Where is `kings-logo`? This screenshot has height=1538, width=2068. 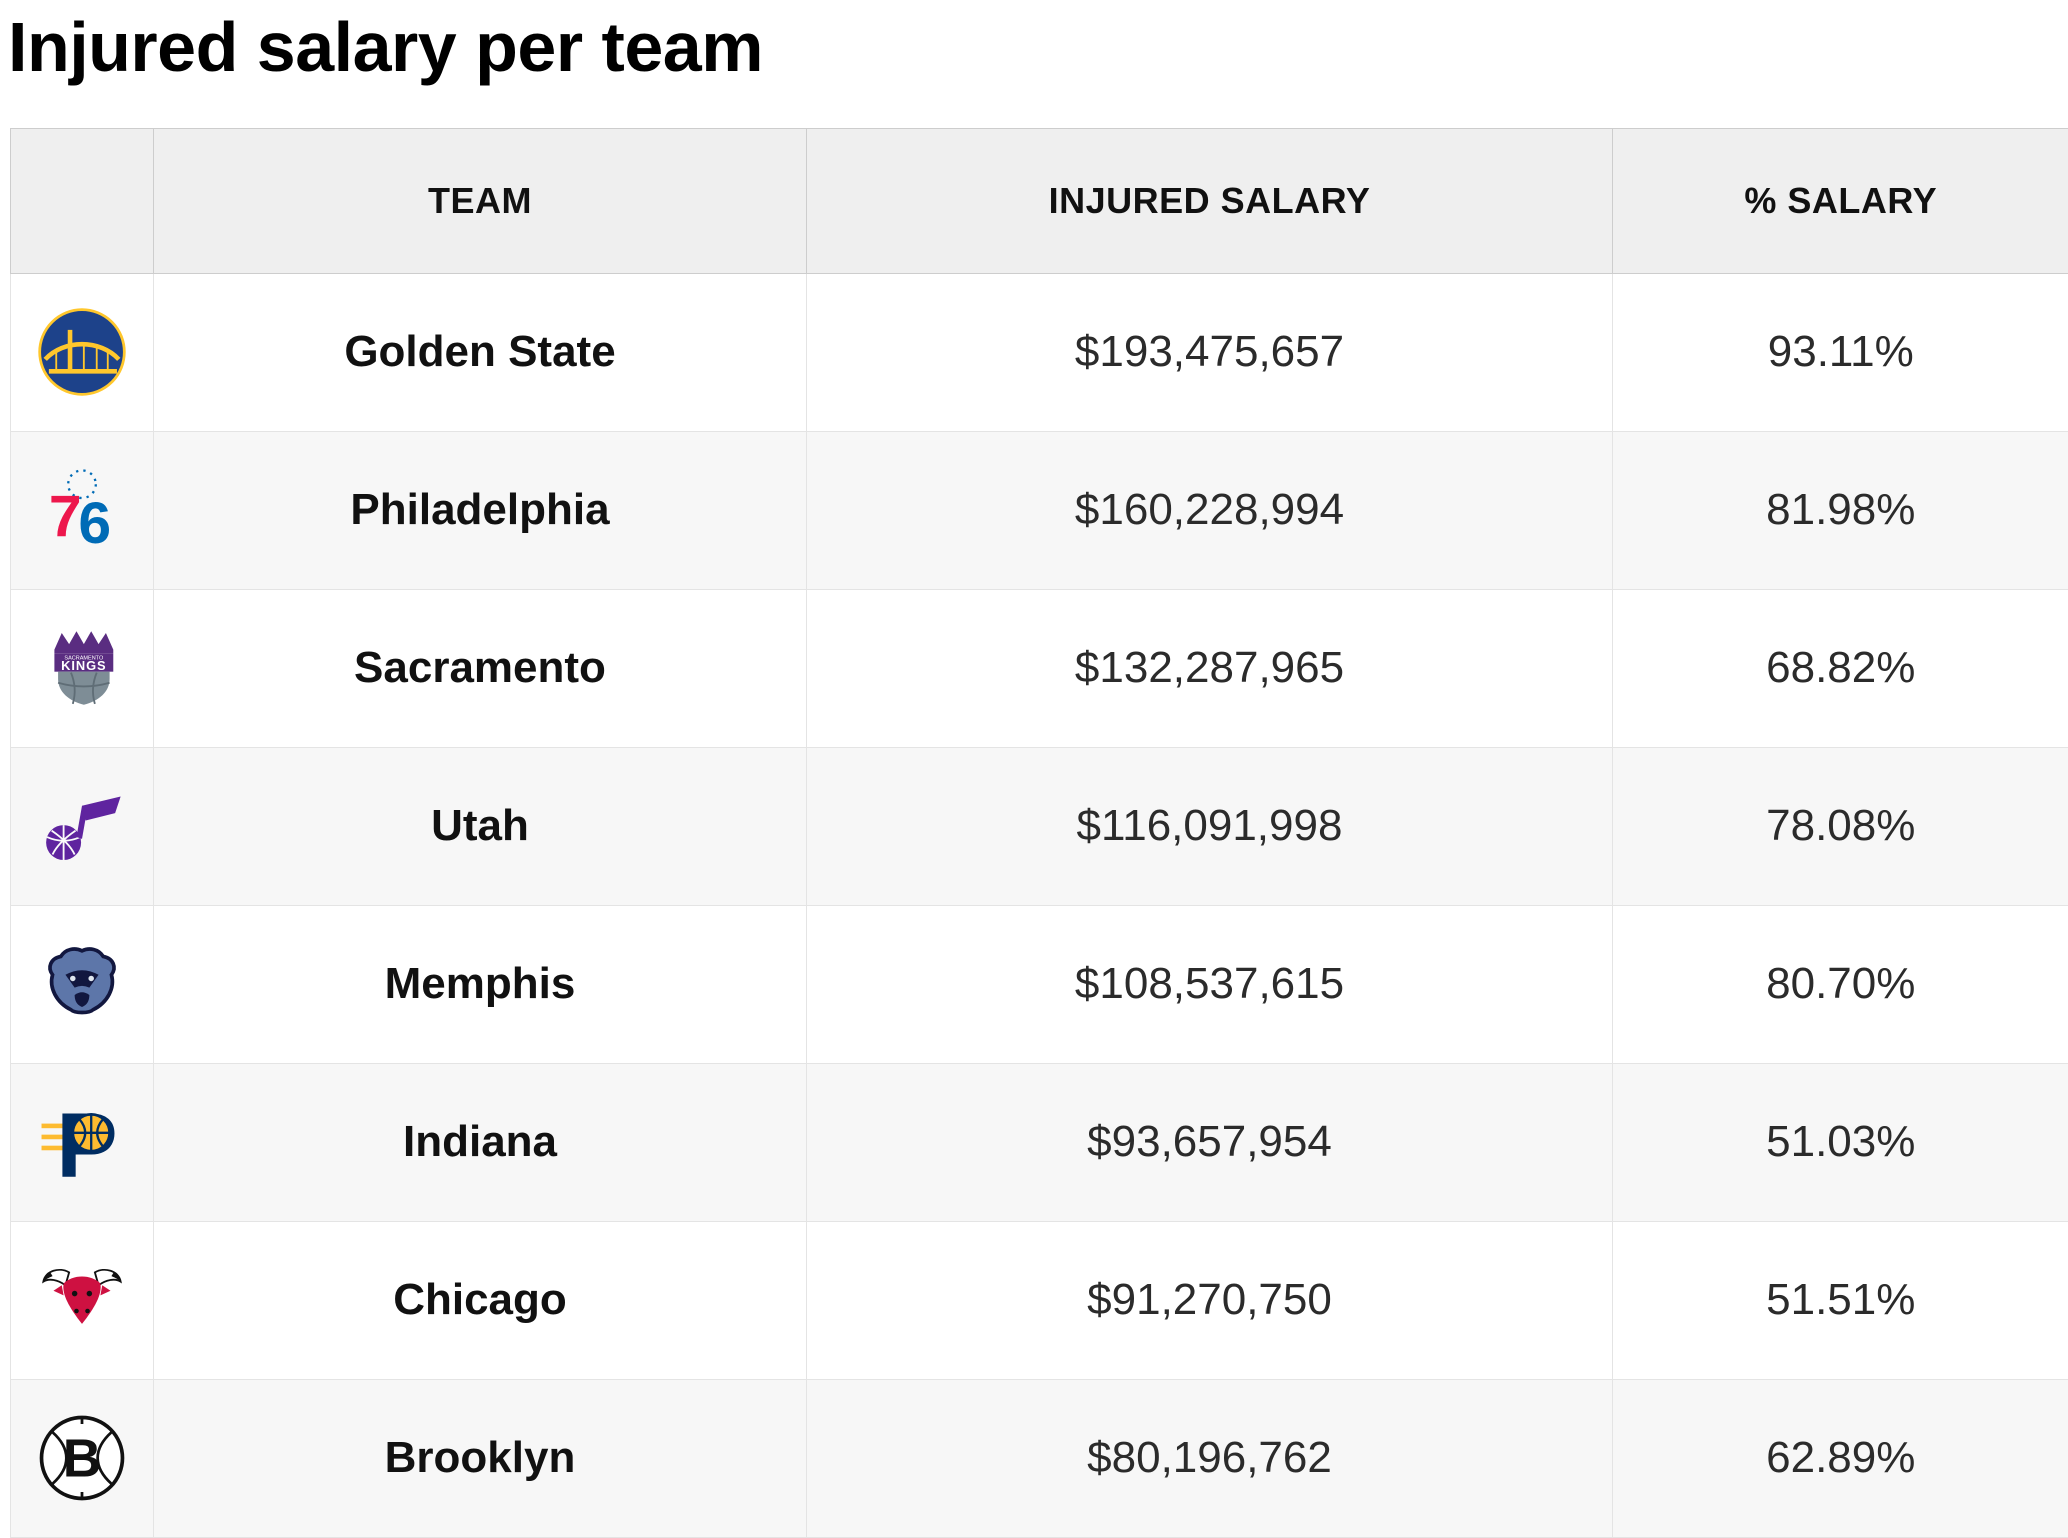
kings-logo is located at coordinates (82, 668).